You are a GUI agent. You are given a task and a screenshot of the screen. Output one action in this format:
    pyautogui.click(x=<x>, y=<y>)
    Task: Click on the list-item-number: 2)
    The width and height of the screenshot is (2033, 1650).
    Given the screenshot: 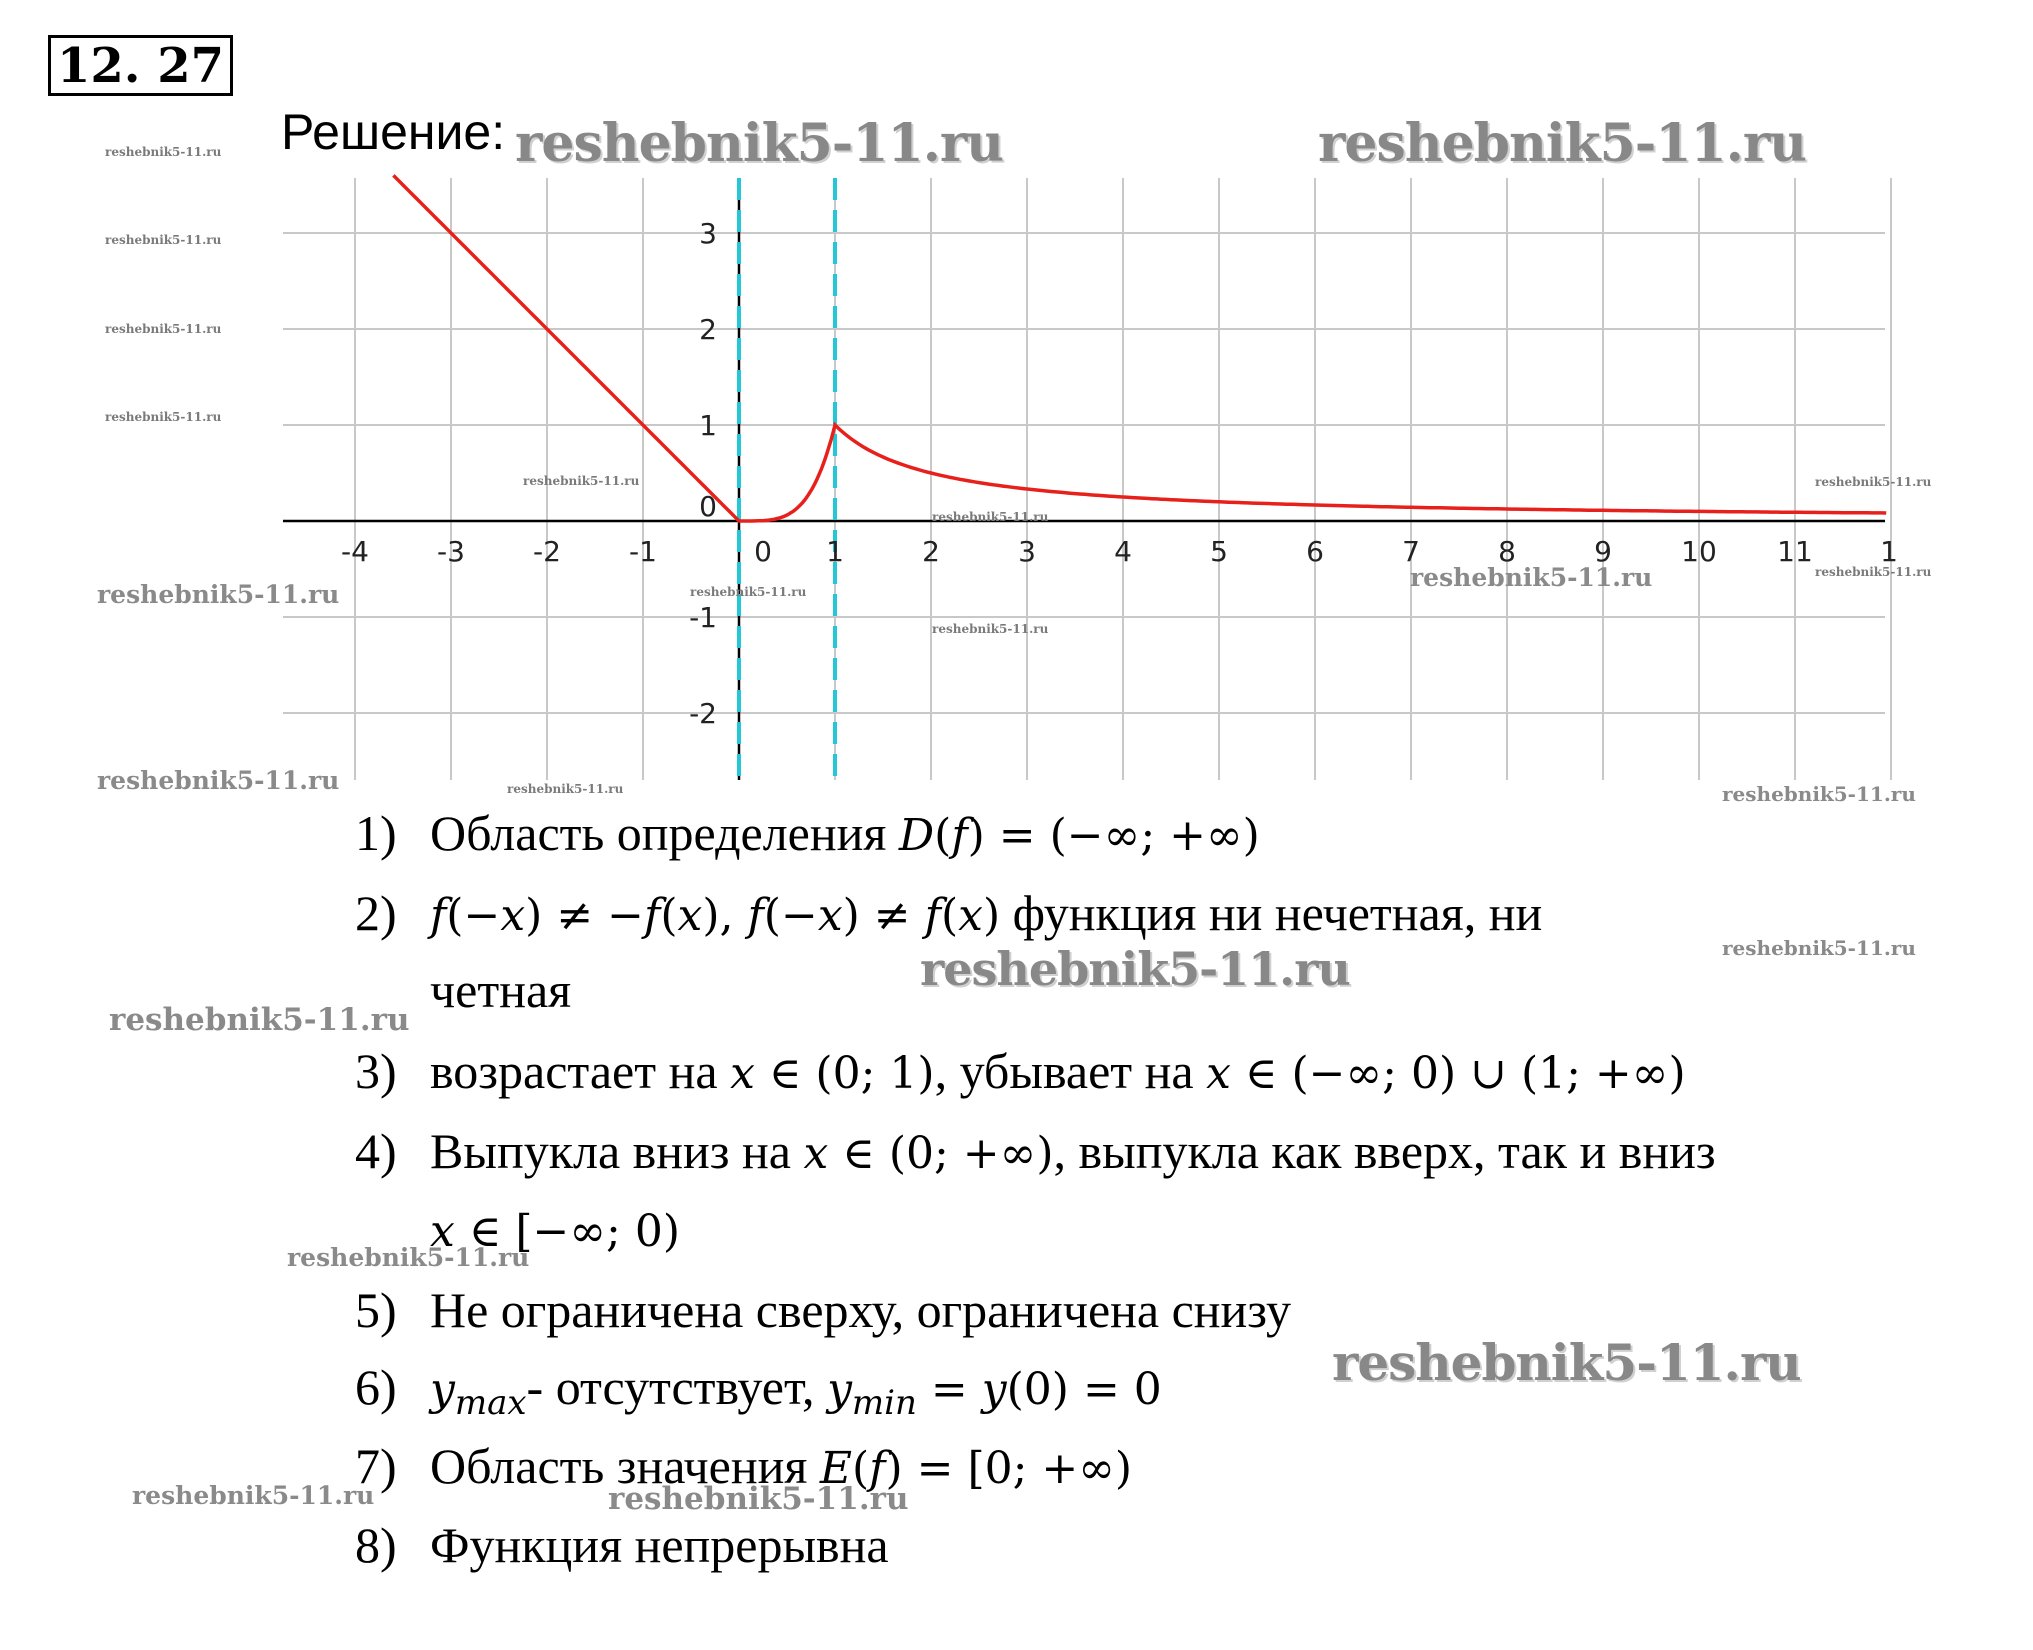 What is the action you would take?
    pyautogui.click(x=376, y=913)
    